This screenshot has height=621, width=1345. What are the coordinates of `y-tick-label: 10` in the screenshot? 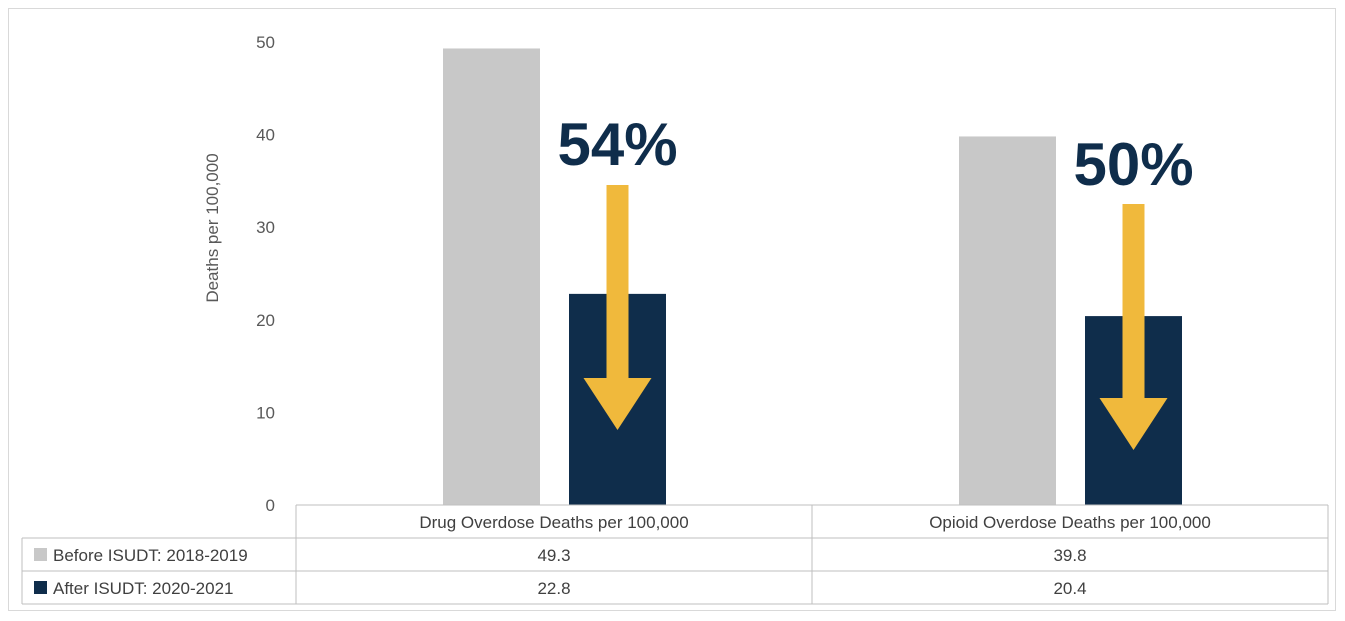 It's located at (265, 412).